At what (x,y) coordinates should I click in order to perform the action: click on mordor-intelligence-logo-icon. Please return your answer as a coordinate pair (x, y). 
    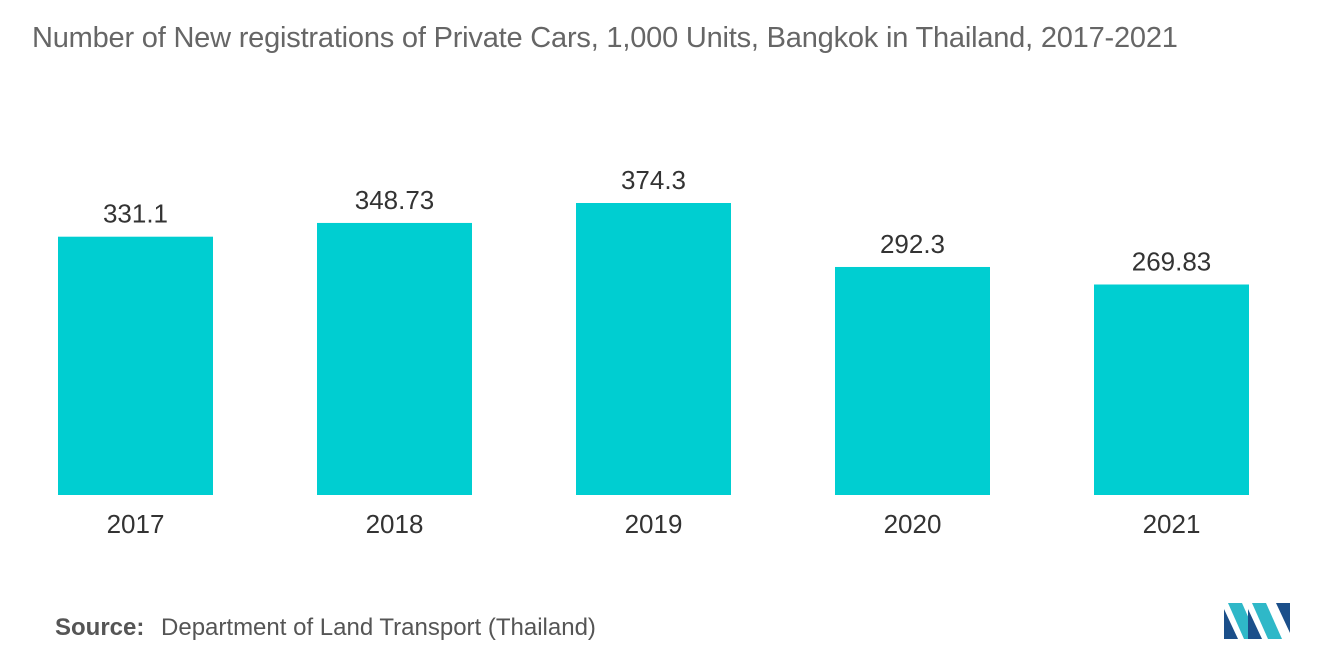
    Looking at the image, I should click on (1257, 623).